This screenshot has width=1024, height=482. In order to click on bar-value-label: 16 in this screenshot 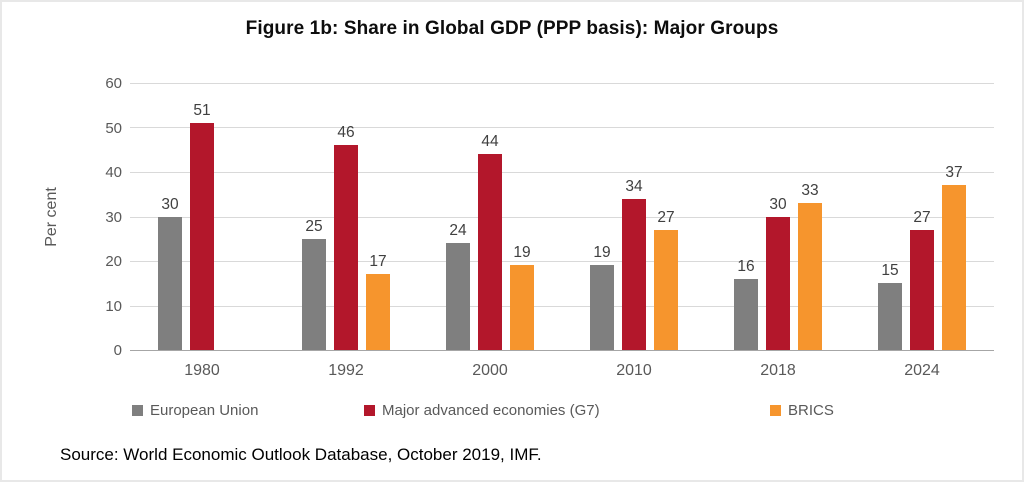, I will do `click(746, 266)`.